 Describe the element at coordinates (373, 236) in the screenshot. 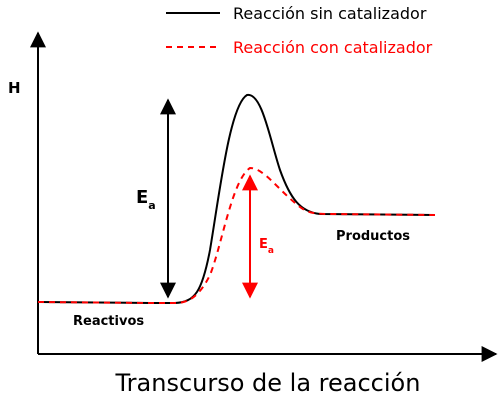

I see `products-label: Productos` at that location.